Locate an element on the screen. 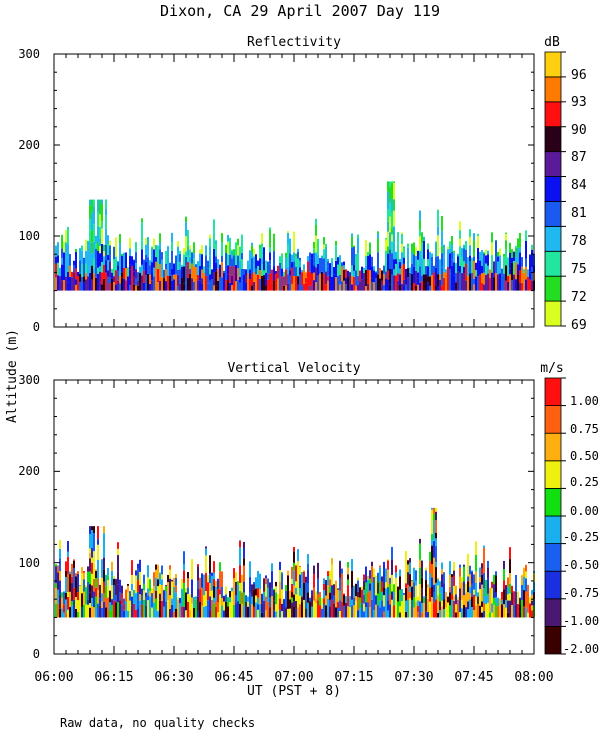 The image size is (600, 750). x-tick-label: 07:15 is located at coordinates (353, 677).